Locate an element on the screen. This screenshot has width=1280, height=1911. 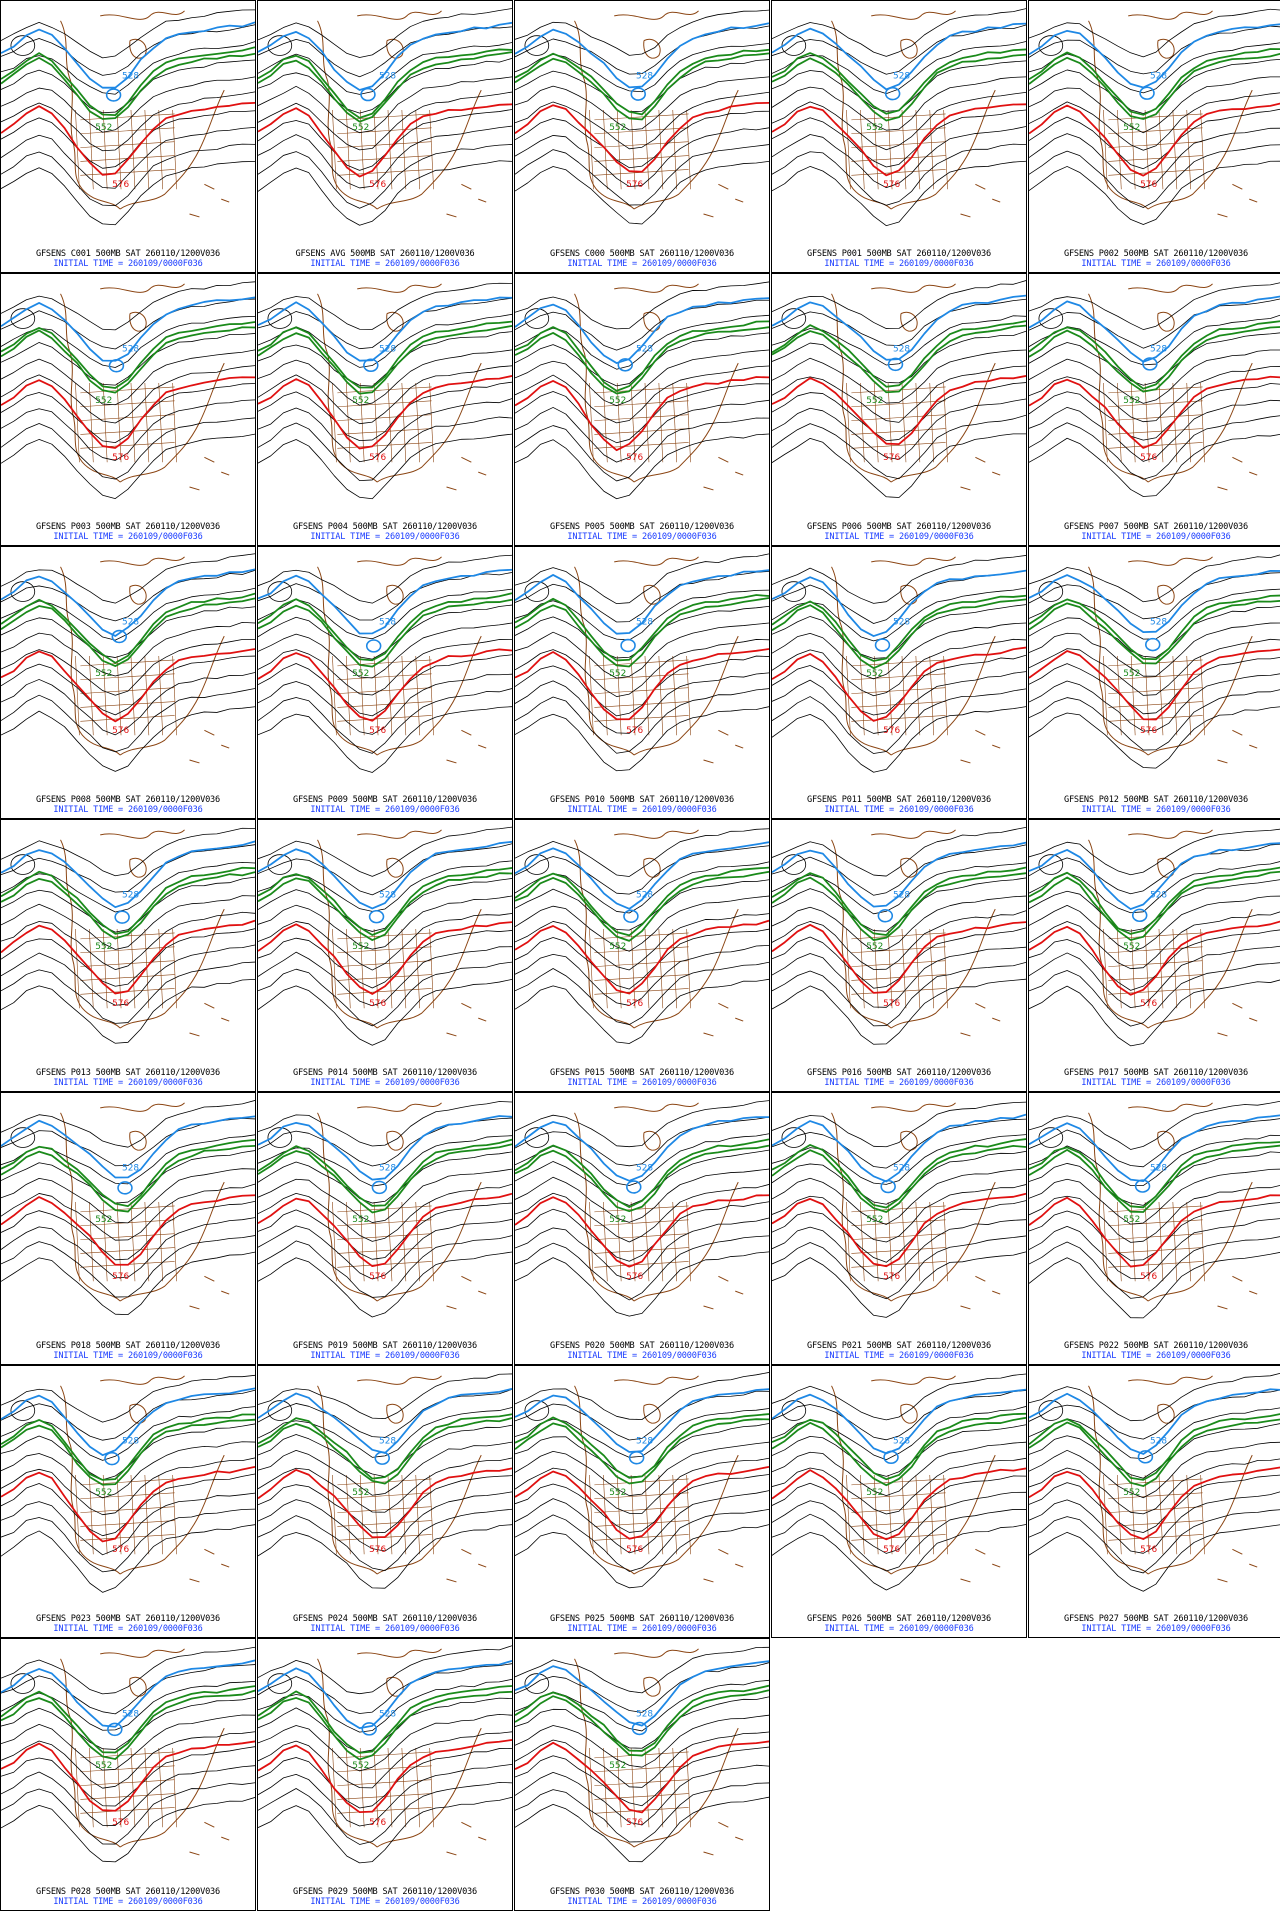
panel-caption: GFSENS P017 500MB SAT 260110/1200V036 is located at coordinates (1156, 1073).